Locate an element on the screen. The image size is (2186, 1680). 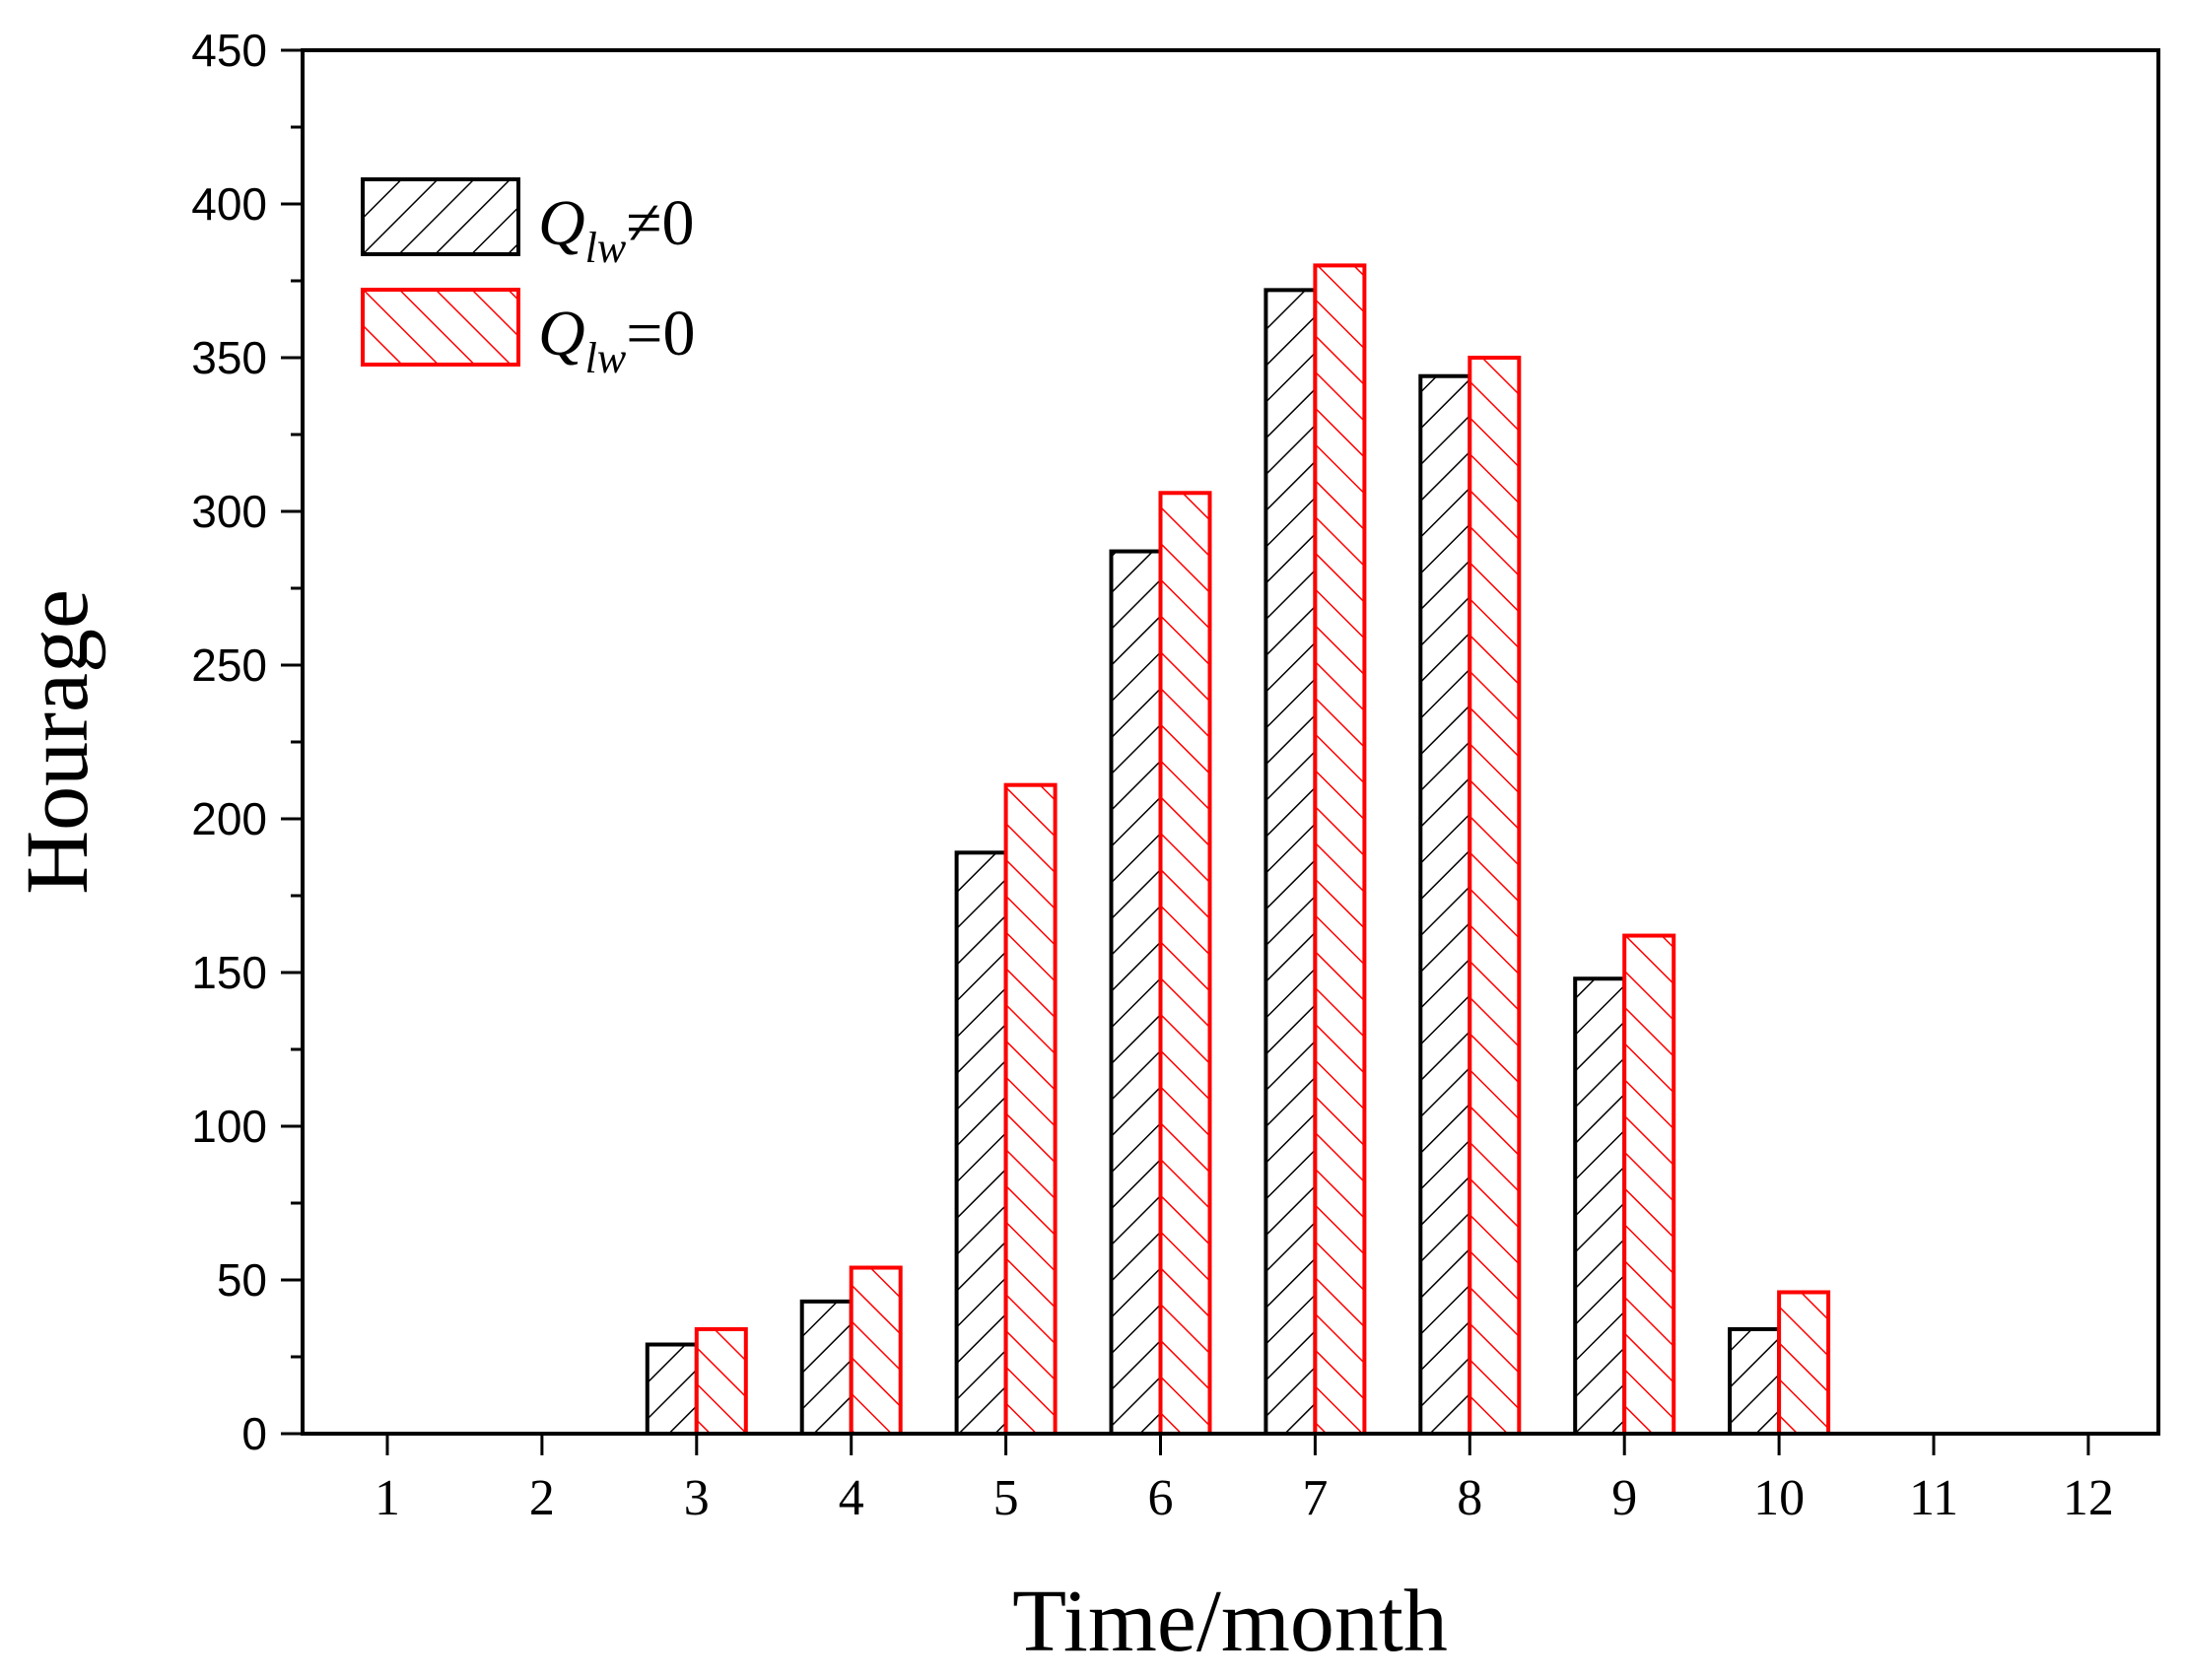
x-tick-label: 10 is located at coordinates (1779, 1498).